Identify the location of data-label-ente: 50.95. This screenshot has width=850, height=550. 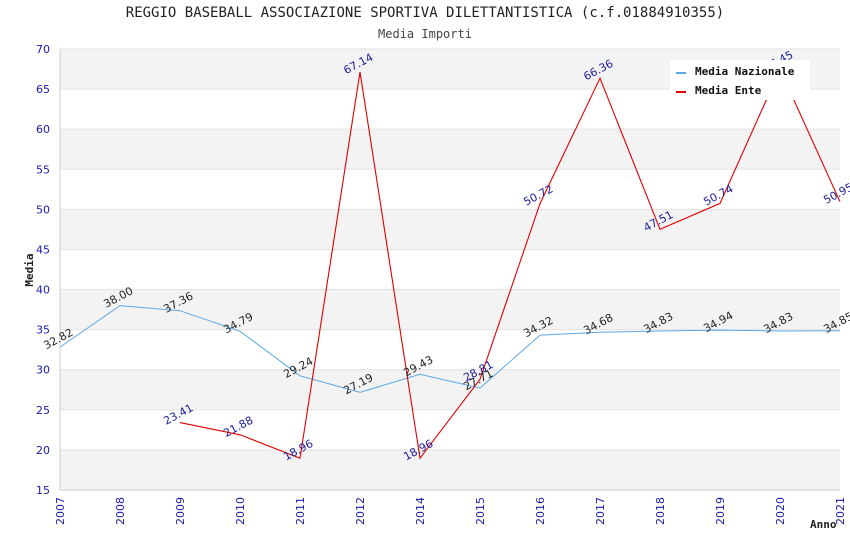
(835, 194).